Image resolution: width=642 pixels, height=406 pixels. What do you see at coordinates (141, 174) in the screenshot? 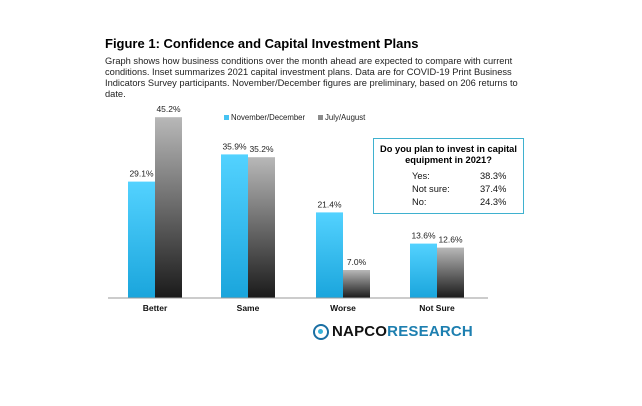
I see `bar-value-label: 29.1%` at bounding box center [141, 174].